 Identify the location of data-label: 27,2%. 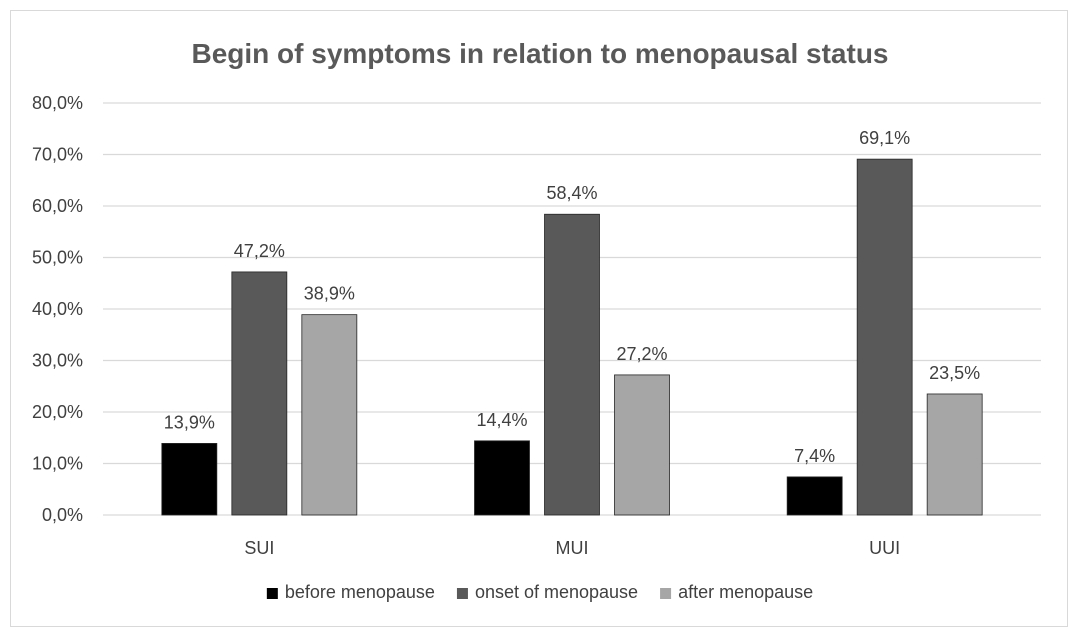
(641, 354).